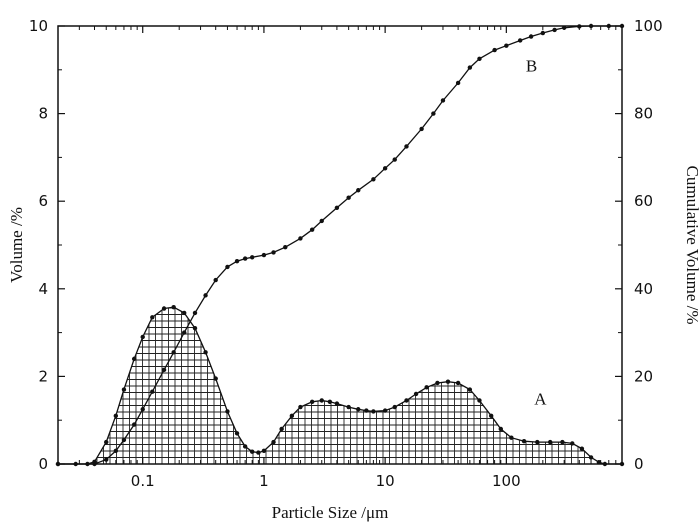 The width and height of the screenshot is (700, 525). What do you see at coordinates (43, 201) in the screenshot?
I see `y-left-tick-label: 6` at bounding box center [43, 201].